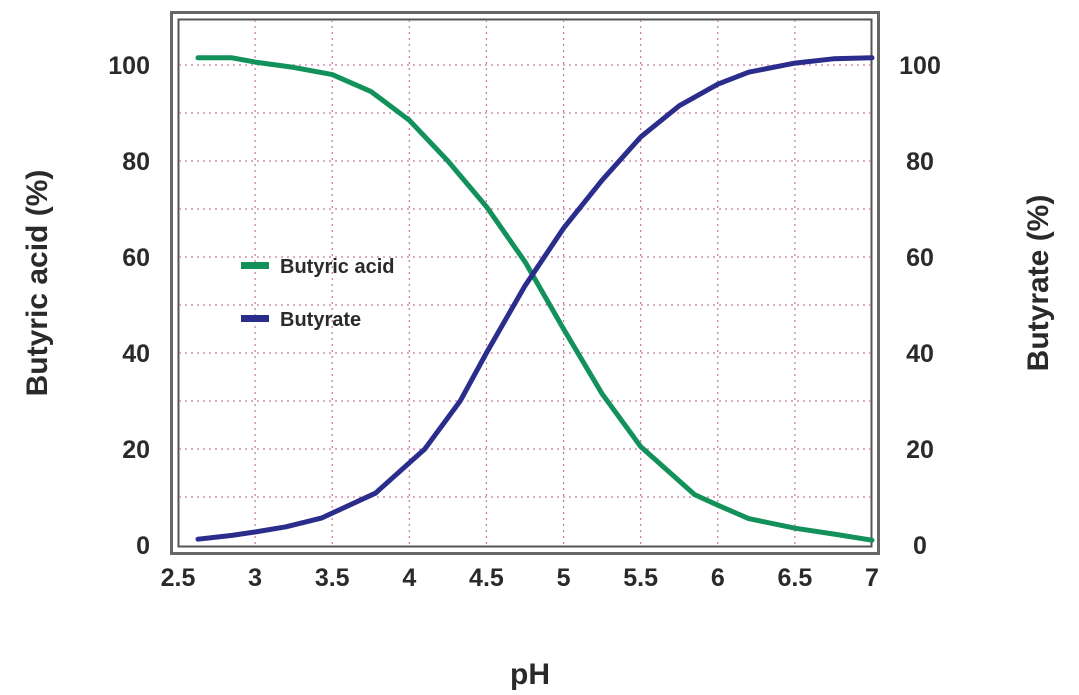  Describe the element at coordinates (920, 162) in the screenshot. I see `y-right-tick-label: 80` at that location.